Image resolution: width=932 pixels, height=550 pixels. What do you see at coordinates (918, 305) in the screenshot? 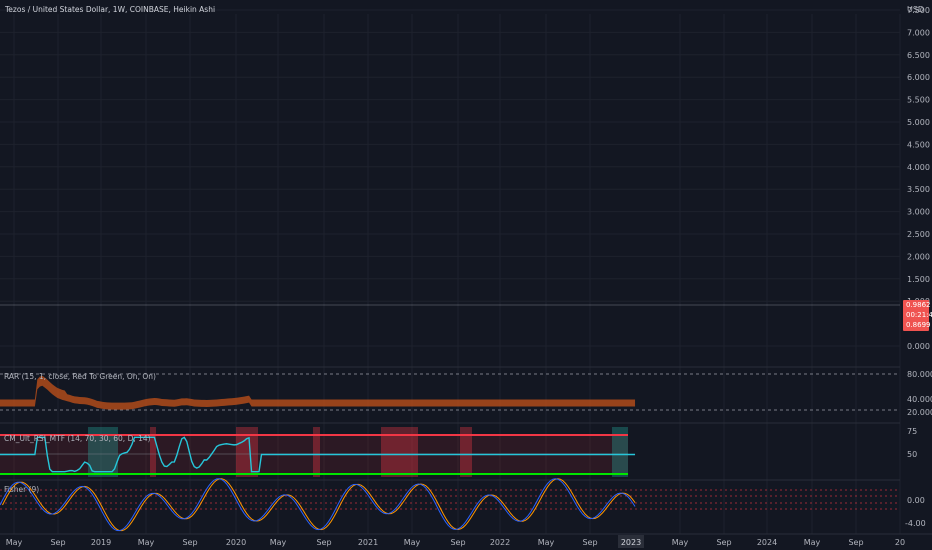
I see `last-price-tag: 0.9862` at bounding box center [918, 305].